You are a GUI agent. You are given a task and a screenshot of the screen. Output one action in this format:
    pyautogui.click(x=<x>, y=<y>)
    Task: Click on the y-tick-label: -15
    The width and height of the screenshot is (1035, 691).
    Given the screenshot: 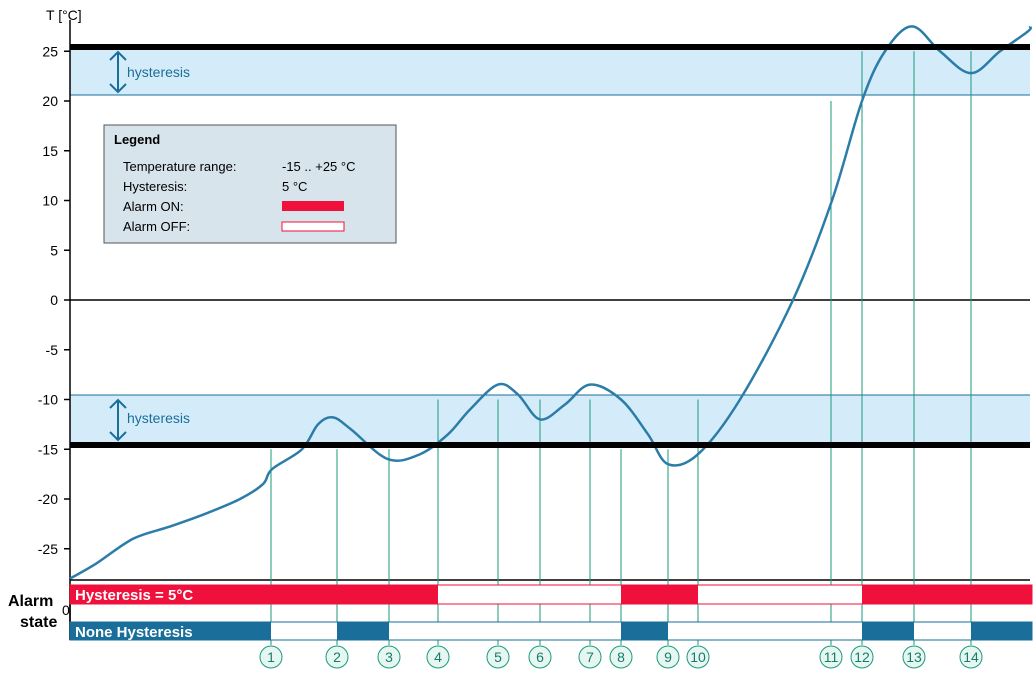 What is the action you would take?
    pyautogui.click(x=48, y=449)
    